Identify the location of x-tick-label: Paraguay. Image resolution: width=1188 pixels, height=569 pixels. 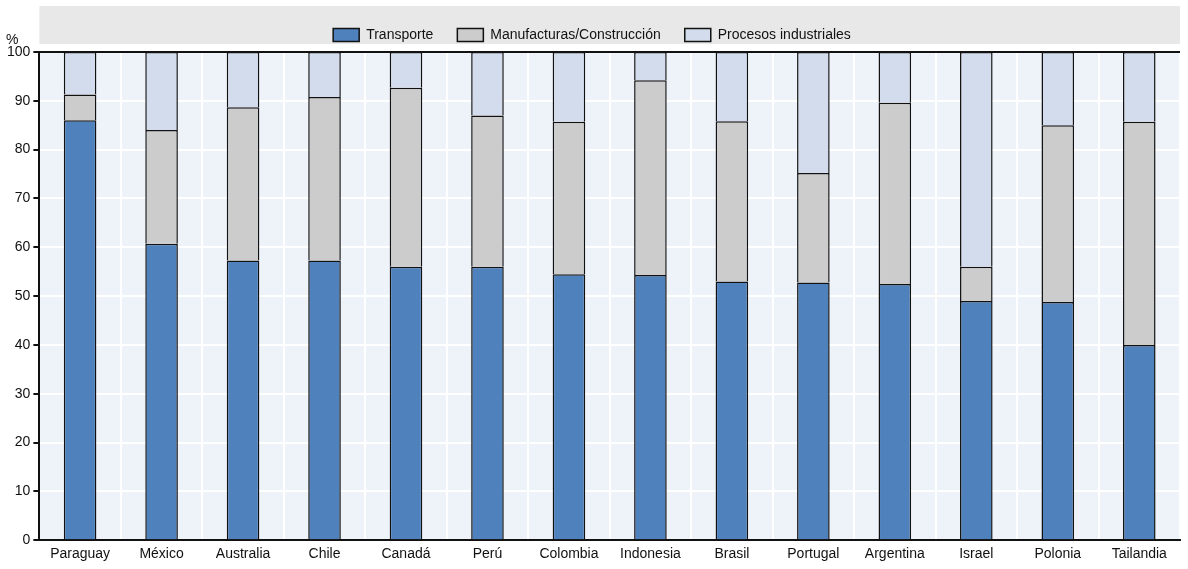
(80, 553).